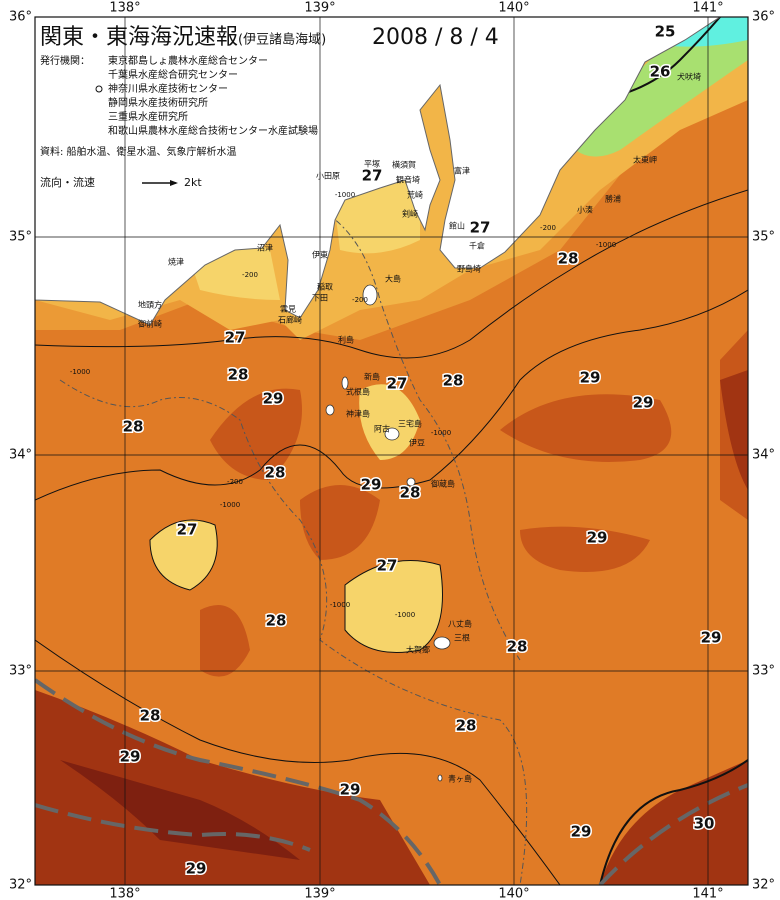  What do you see at coordinates (645, 160) in the screenshot?
I see `place-name: 太東岬` at bounding box center [645, 160].